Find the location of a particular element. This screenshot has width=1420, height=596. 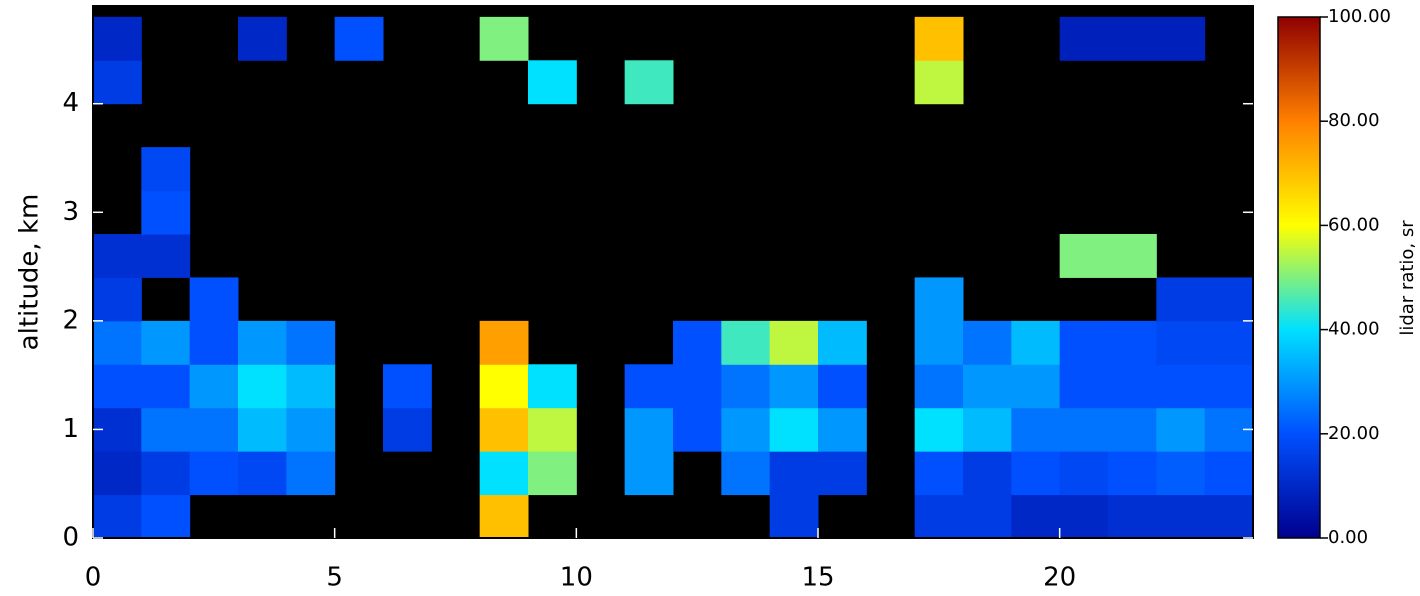

y-tick-label: 1 is located at coordinates (70, 429).